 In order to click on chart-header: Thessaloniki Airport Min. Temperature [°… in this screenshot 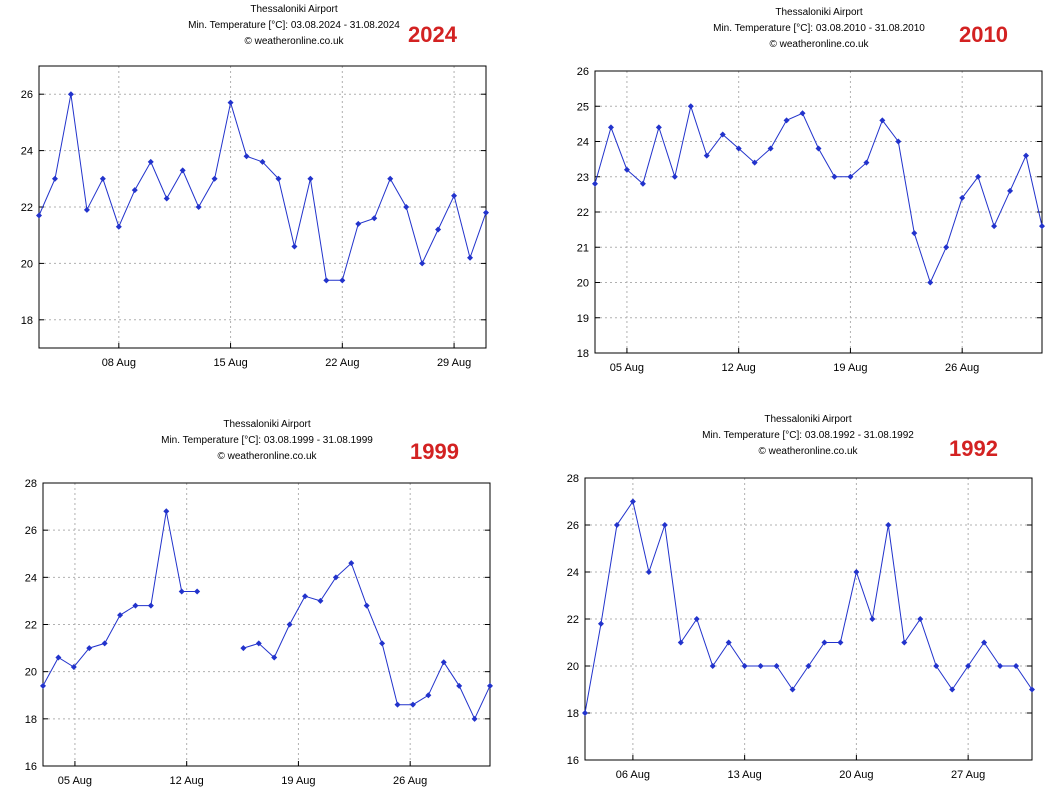, I will do `click(808, 436)`.